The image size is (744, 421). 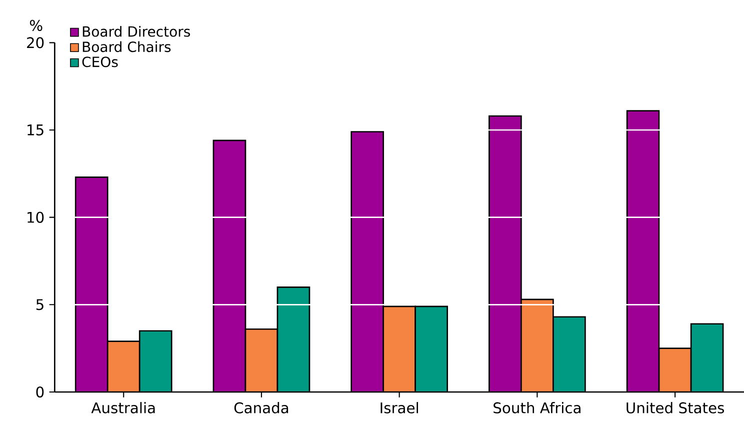 What do you see at coordinates (35, 42) in the screenshot?
I see `y-tick-label: 20` at bounding box center [35, 42].